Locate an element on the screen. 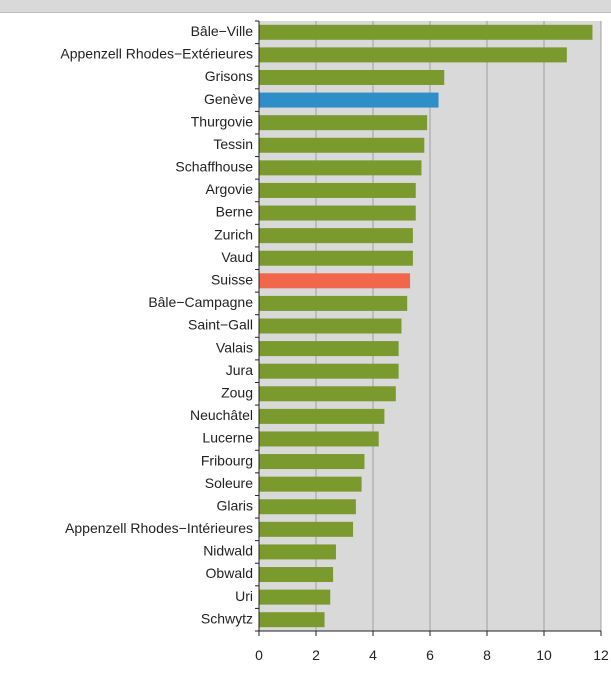 The width and height of the screenshot is (611, 673). category-label: Schaffhouse is located at coordinates (214, 167).